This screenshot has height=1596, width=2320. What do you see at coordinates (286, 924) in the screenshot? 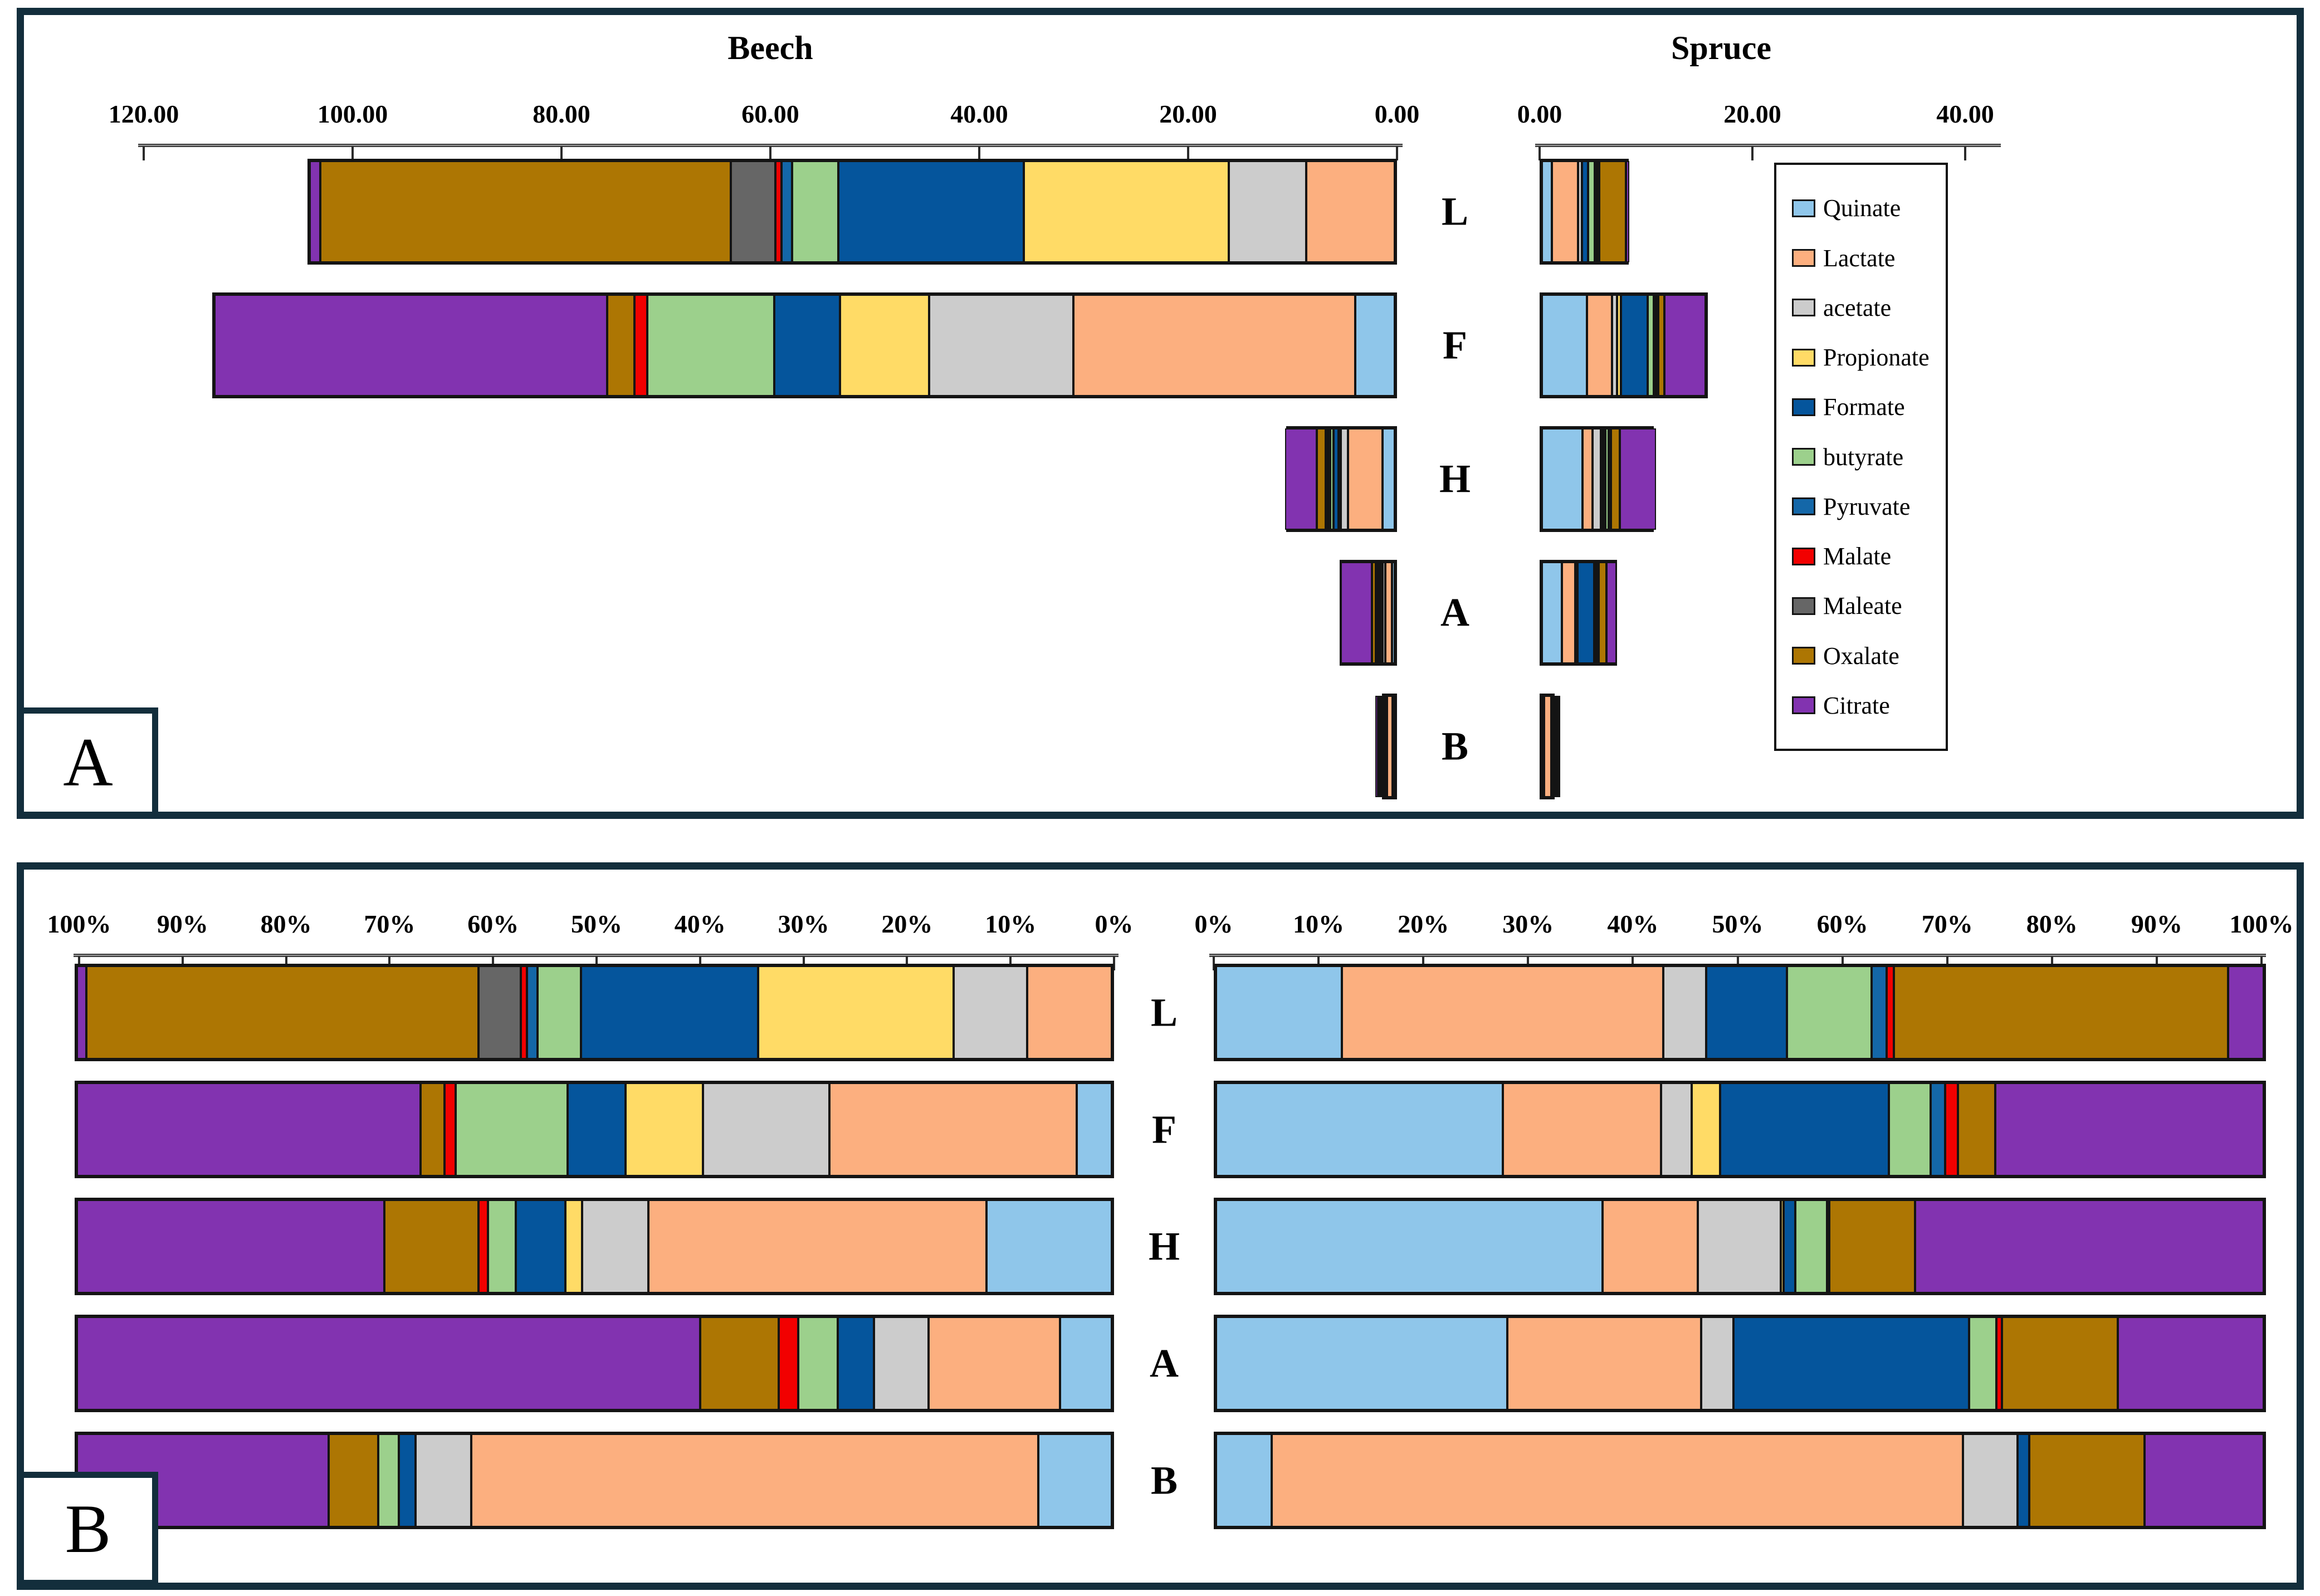
I see `panel_b_beech-tick-label: 80%` at bounding box center [286, 924].